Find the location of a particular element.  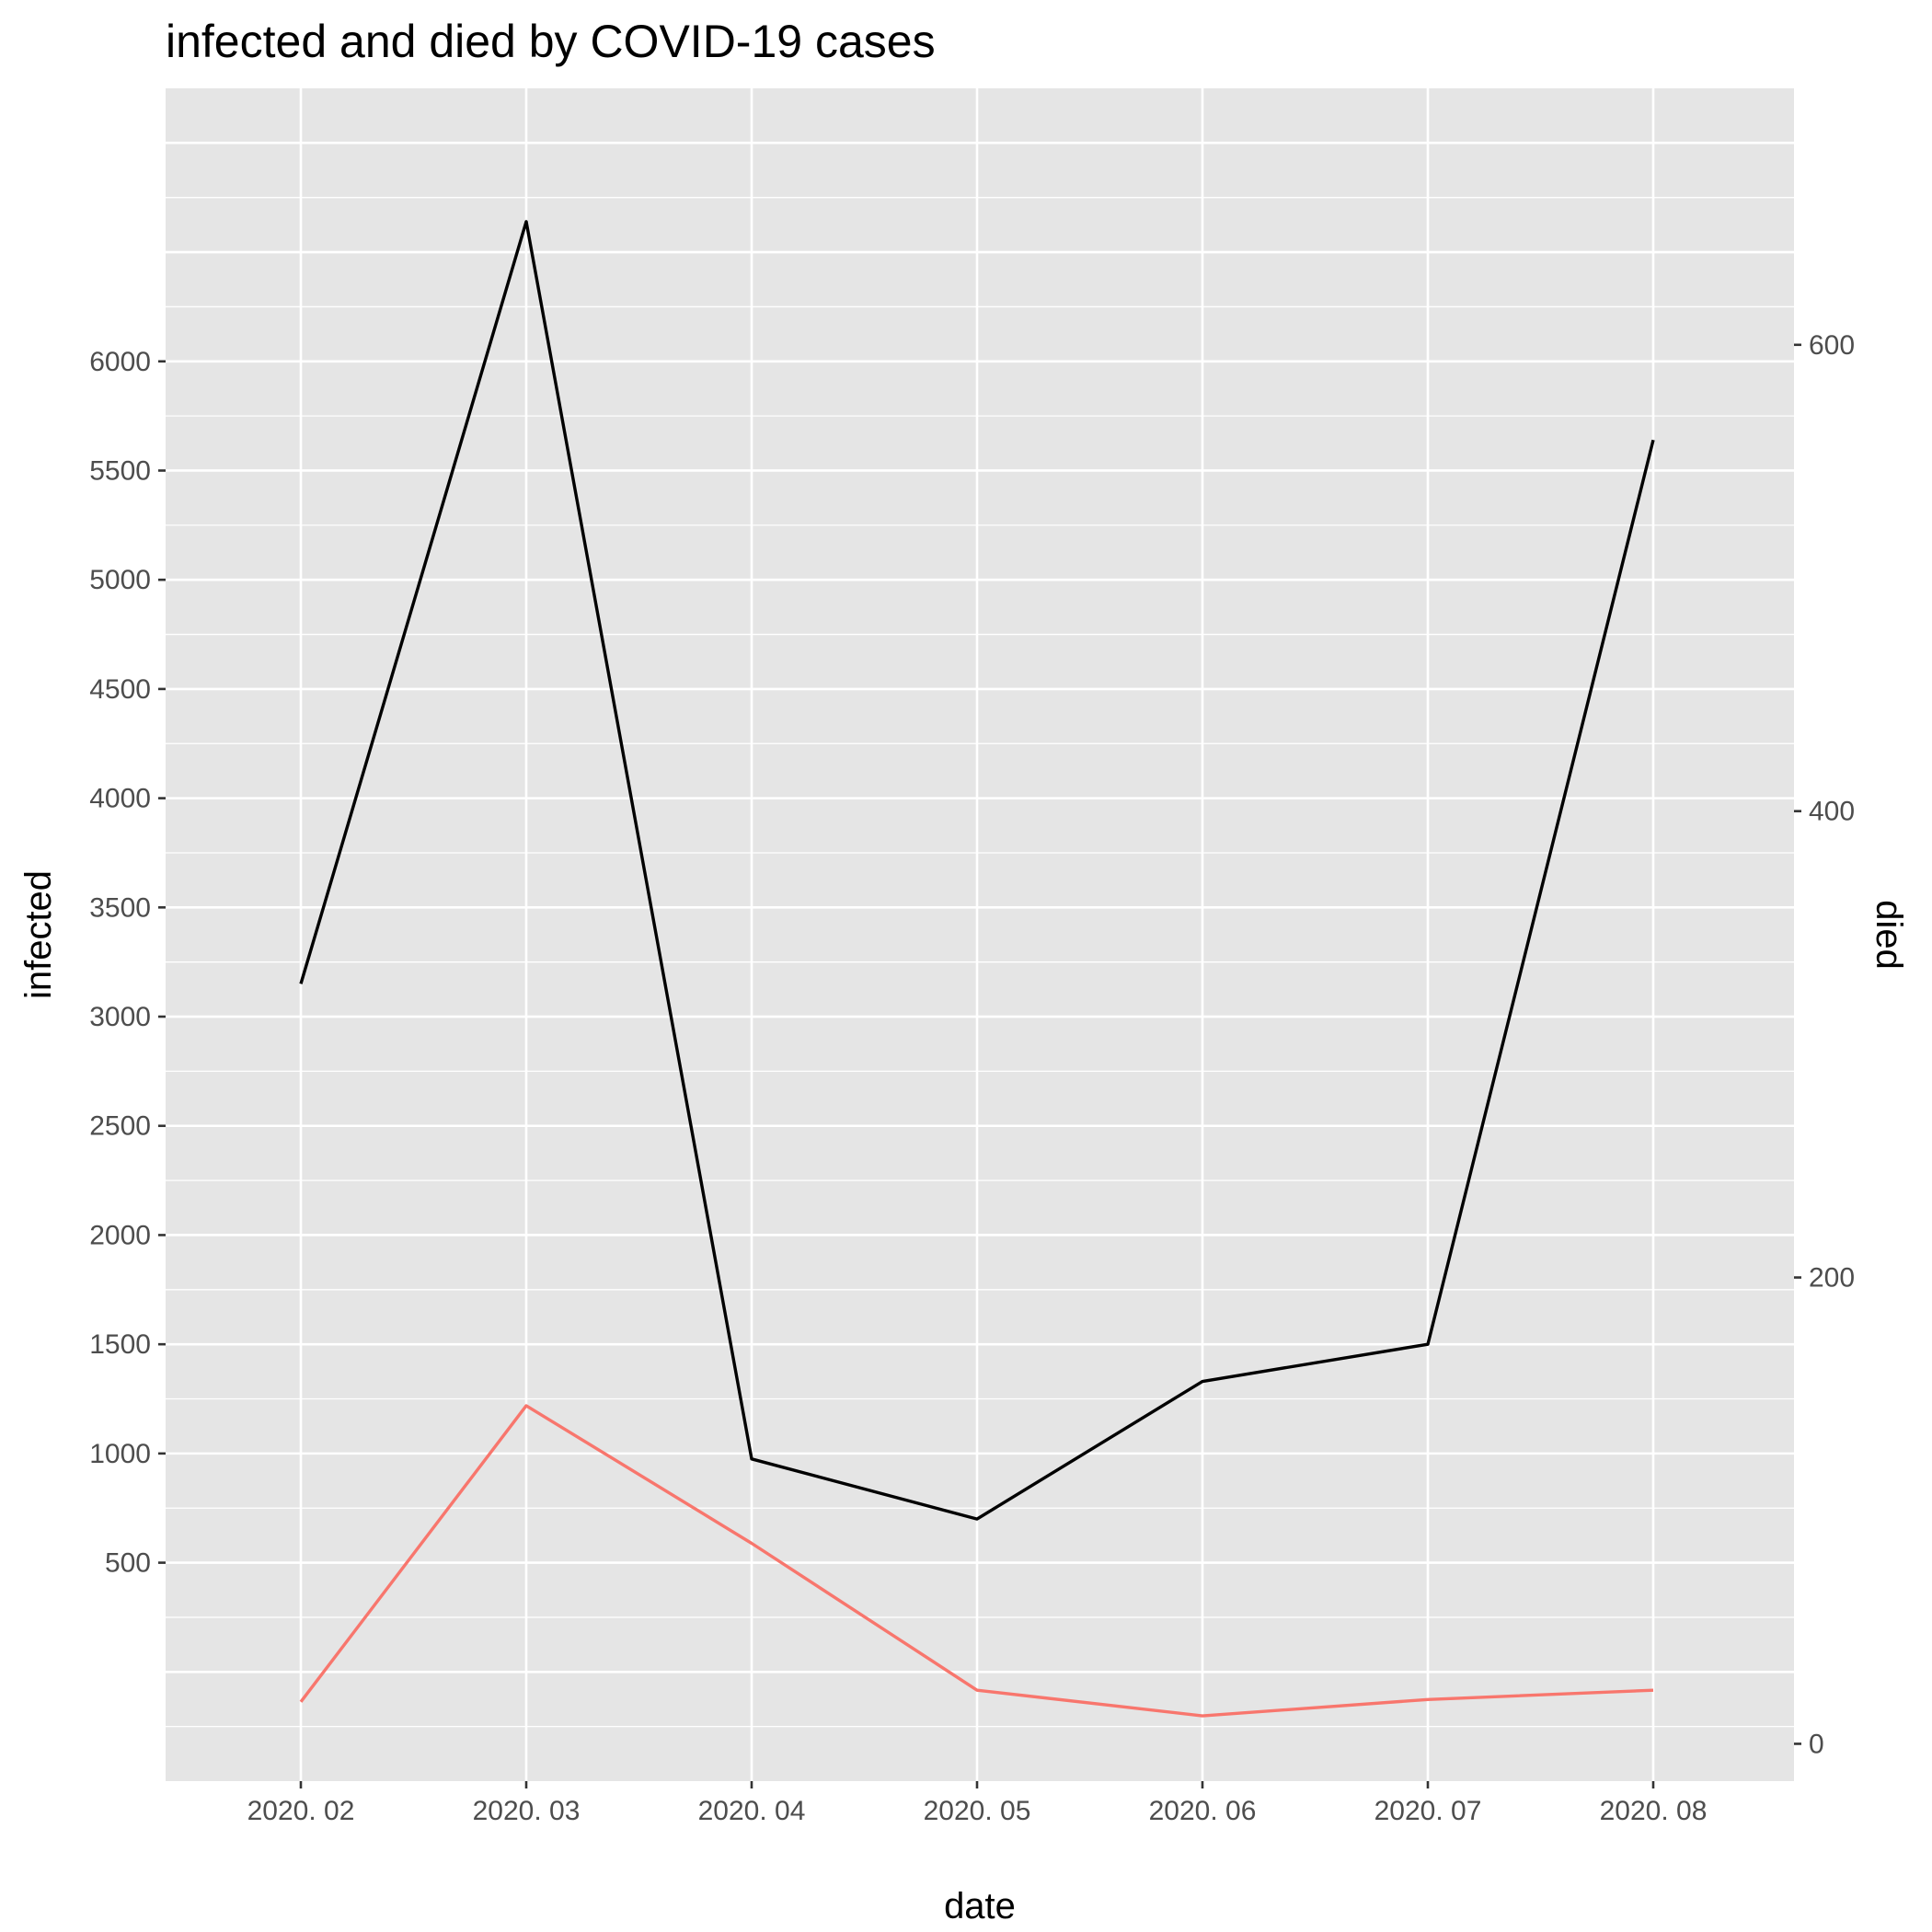

chart-title: infected and died by COVID-19 cases is located at coordinates (551, 41).